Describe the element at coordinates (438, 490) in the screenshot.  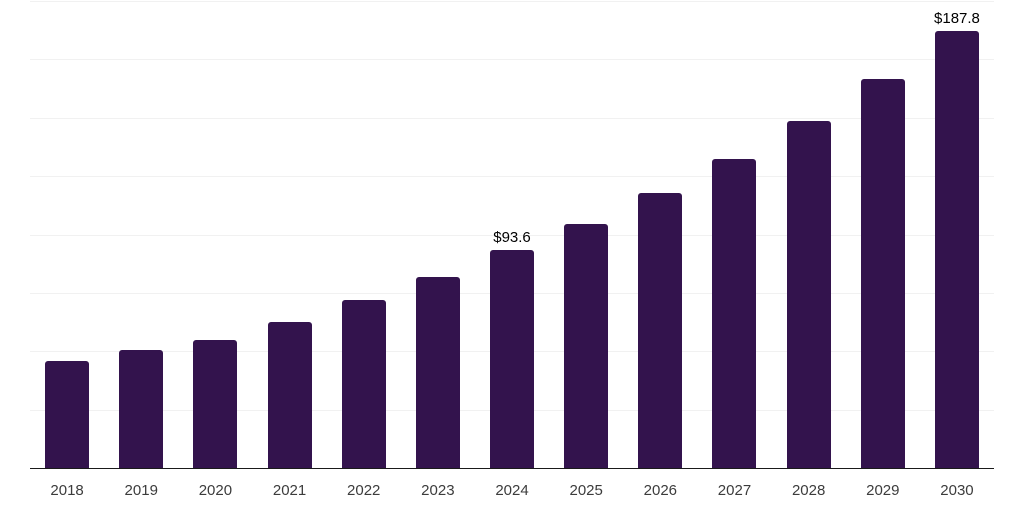
I see `x-tick-label-2023: 2023` at that location.